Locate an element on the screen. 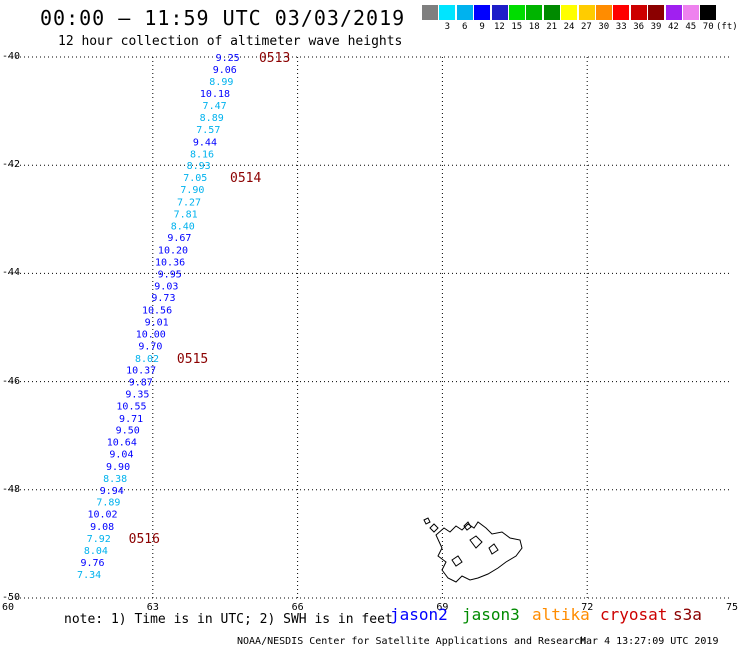 This screenshot has width=740, height=650. wave-height-value: 9.94 is located at coordinates (112, 491).